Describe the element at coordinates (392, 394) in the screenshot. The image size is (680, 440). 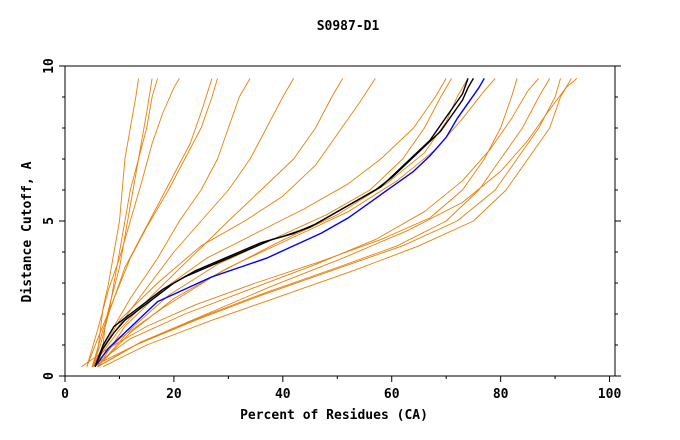
I see `x-tick-label-60: 60` at that location.